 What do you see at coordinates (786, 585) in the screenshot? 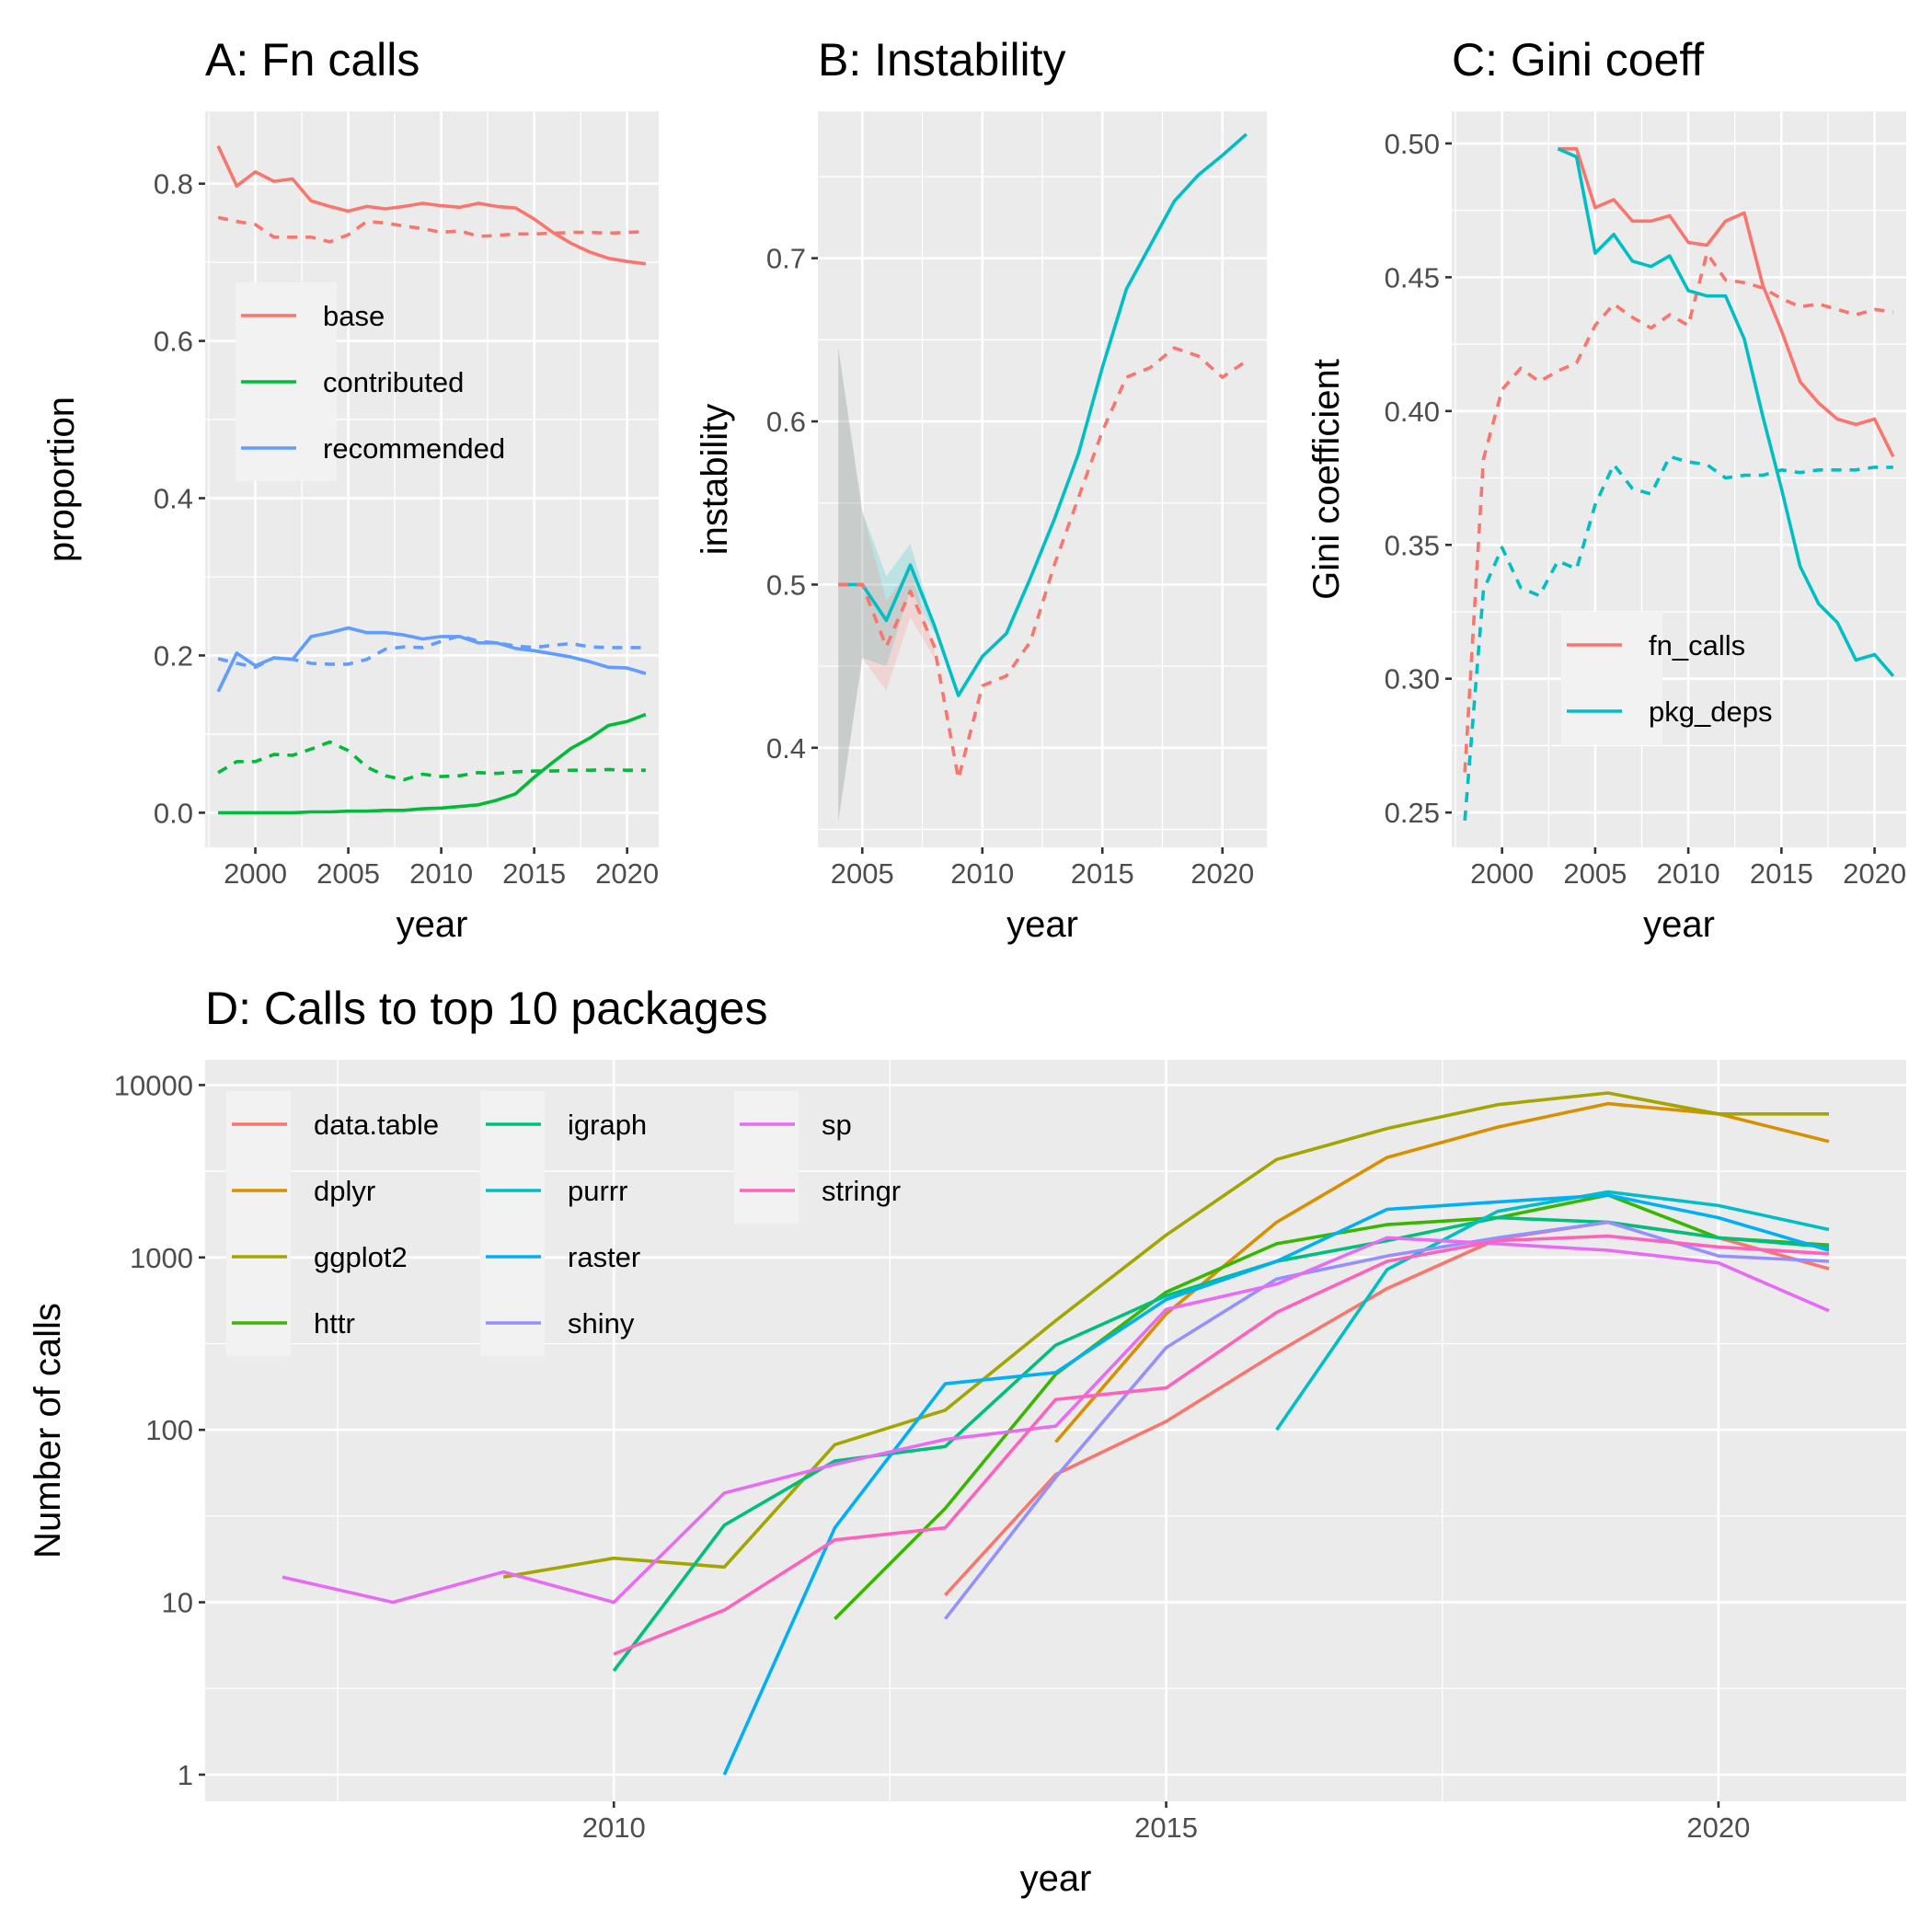
I see `y-tick-label: 0.5` at bounding box center [786, 585].